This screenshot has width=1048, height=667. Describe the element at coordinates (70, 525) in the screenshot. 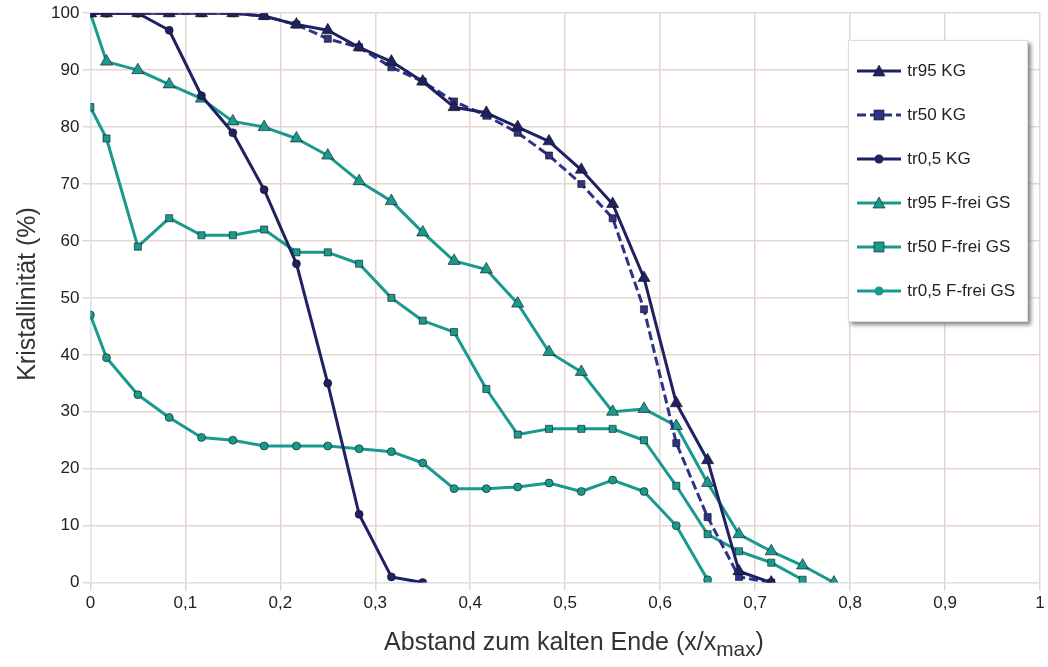

I see `y-tick-label: 10` at that location.